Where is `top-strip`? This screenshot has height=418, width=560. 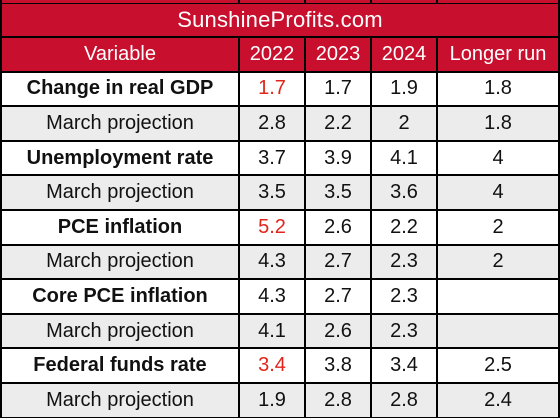 top-strip is located at coordinates (280, 2).